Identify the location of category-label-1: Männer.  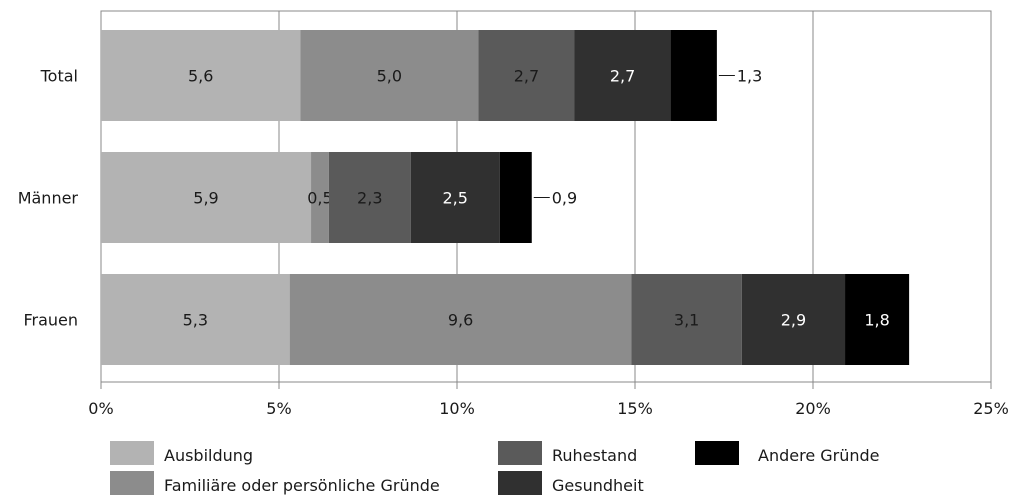
(48, 198).